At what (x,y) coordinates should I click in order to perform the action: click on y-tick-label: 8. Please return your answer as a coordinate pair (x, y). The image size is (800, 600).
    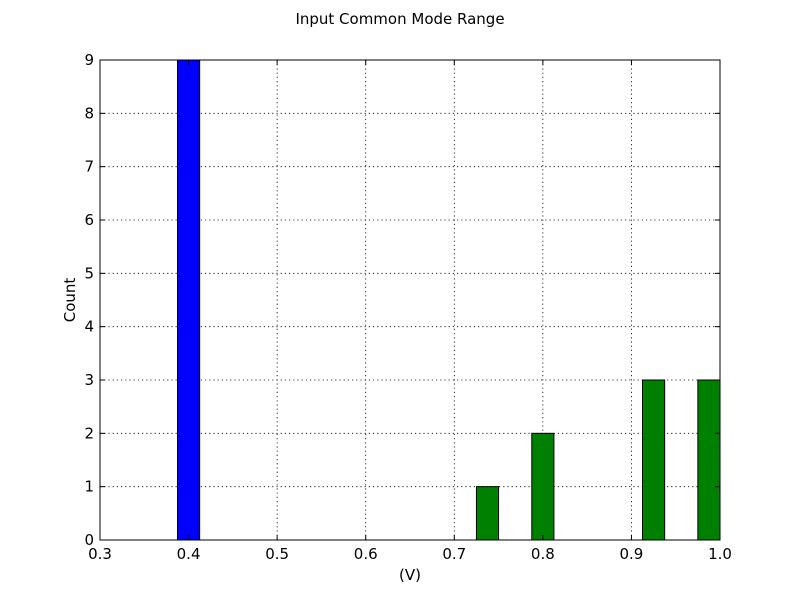
    Looking at the image, I should click on (89, 113).